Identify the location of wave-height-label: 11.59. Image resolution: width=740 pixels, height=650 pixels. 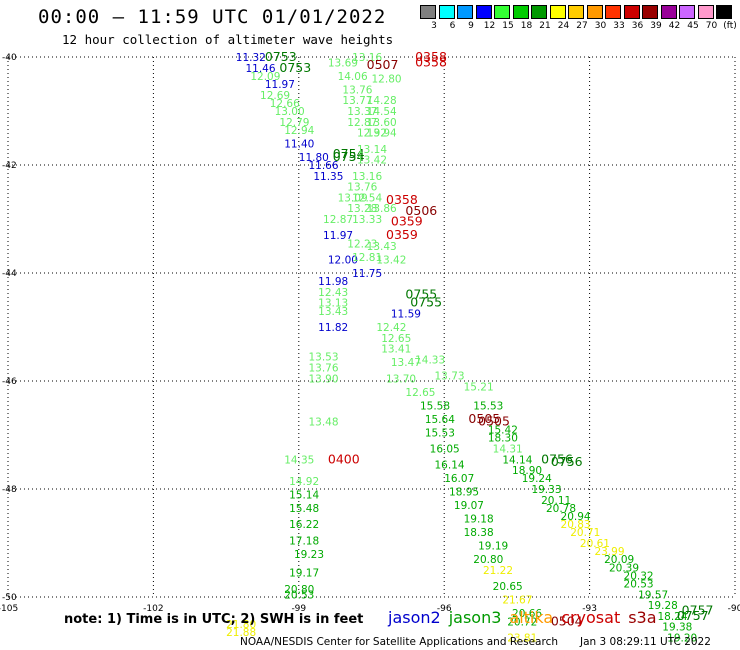
(406, 315).